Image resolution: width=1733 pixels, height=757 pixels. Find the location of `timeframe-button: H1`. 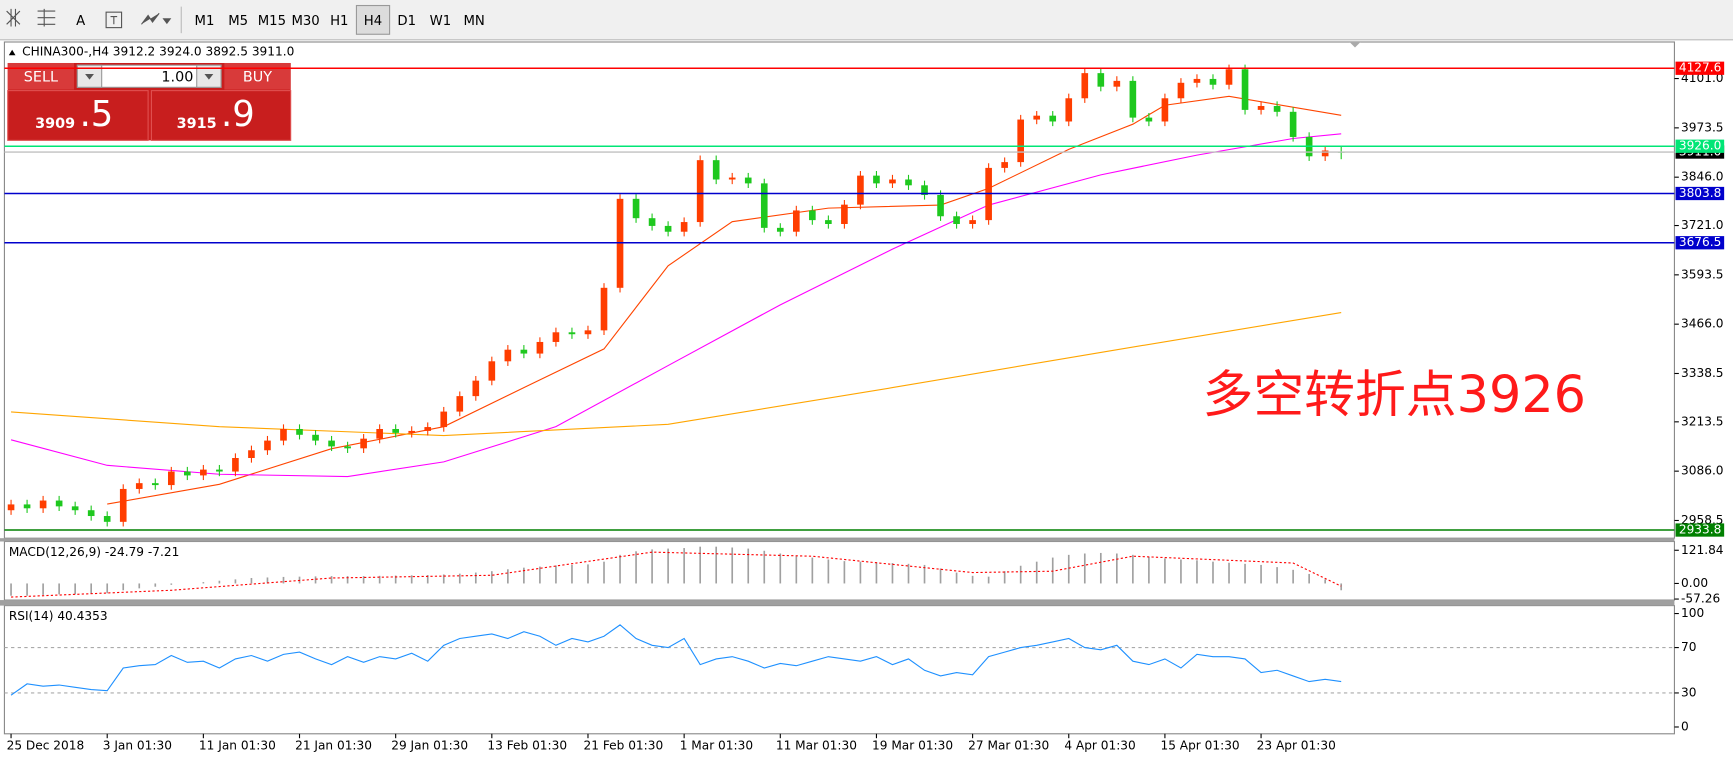

timeframe-button: H1 is located at coordinates (339, 21).